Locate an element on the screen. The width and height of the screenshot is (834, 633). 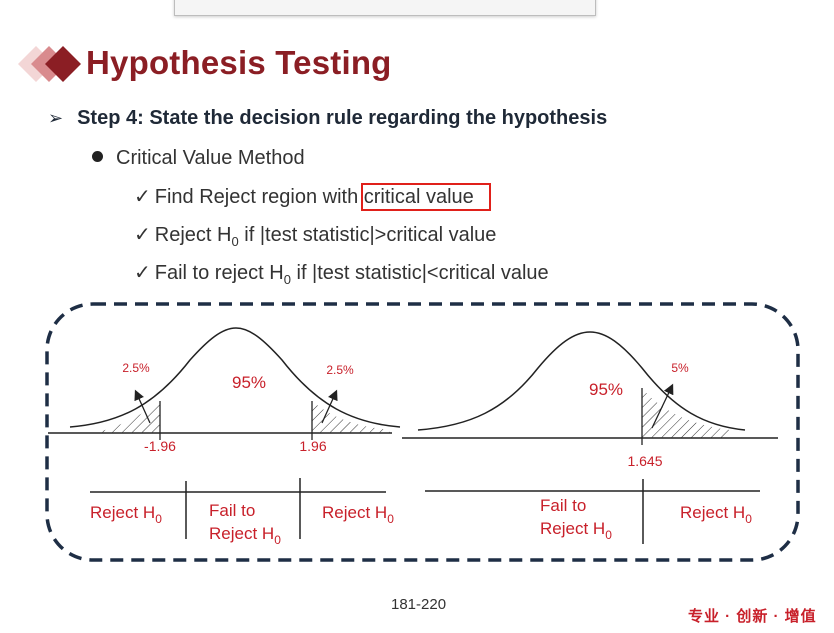
reject-prefix: Reject H is located at coordinates (193, 235).